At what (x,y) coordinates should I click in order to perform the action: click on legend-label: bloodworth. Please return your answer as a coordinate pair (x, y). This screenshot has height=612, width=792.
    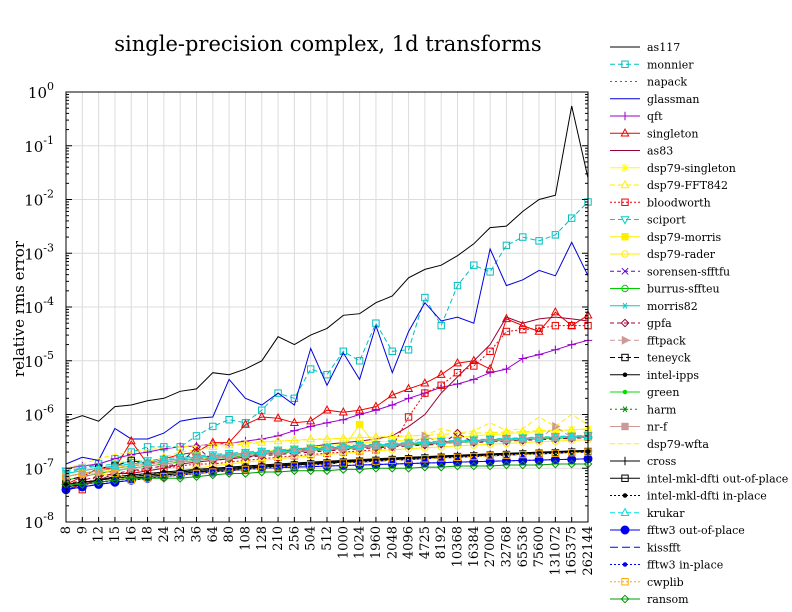
    Looking at the image, I should click on (679, 202).